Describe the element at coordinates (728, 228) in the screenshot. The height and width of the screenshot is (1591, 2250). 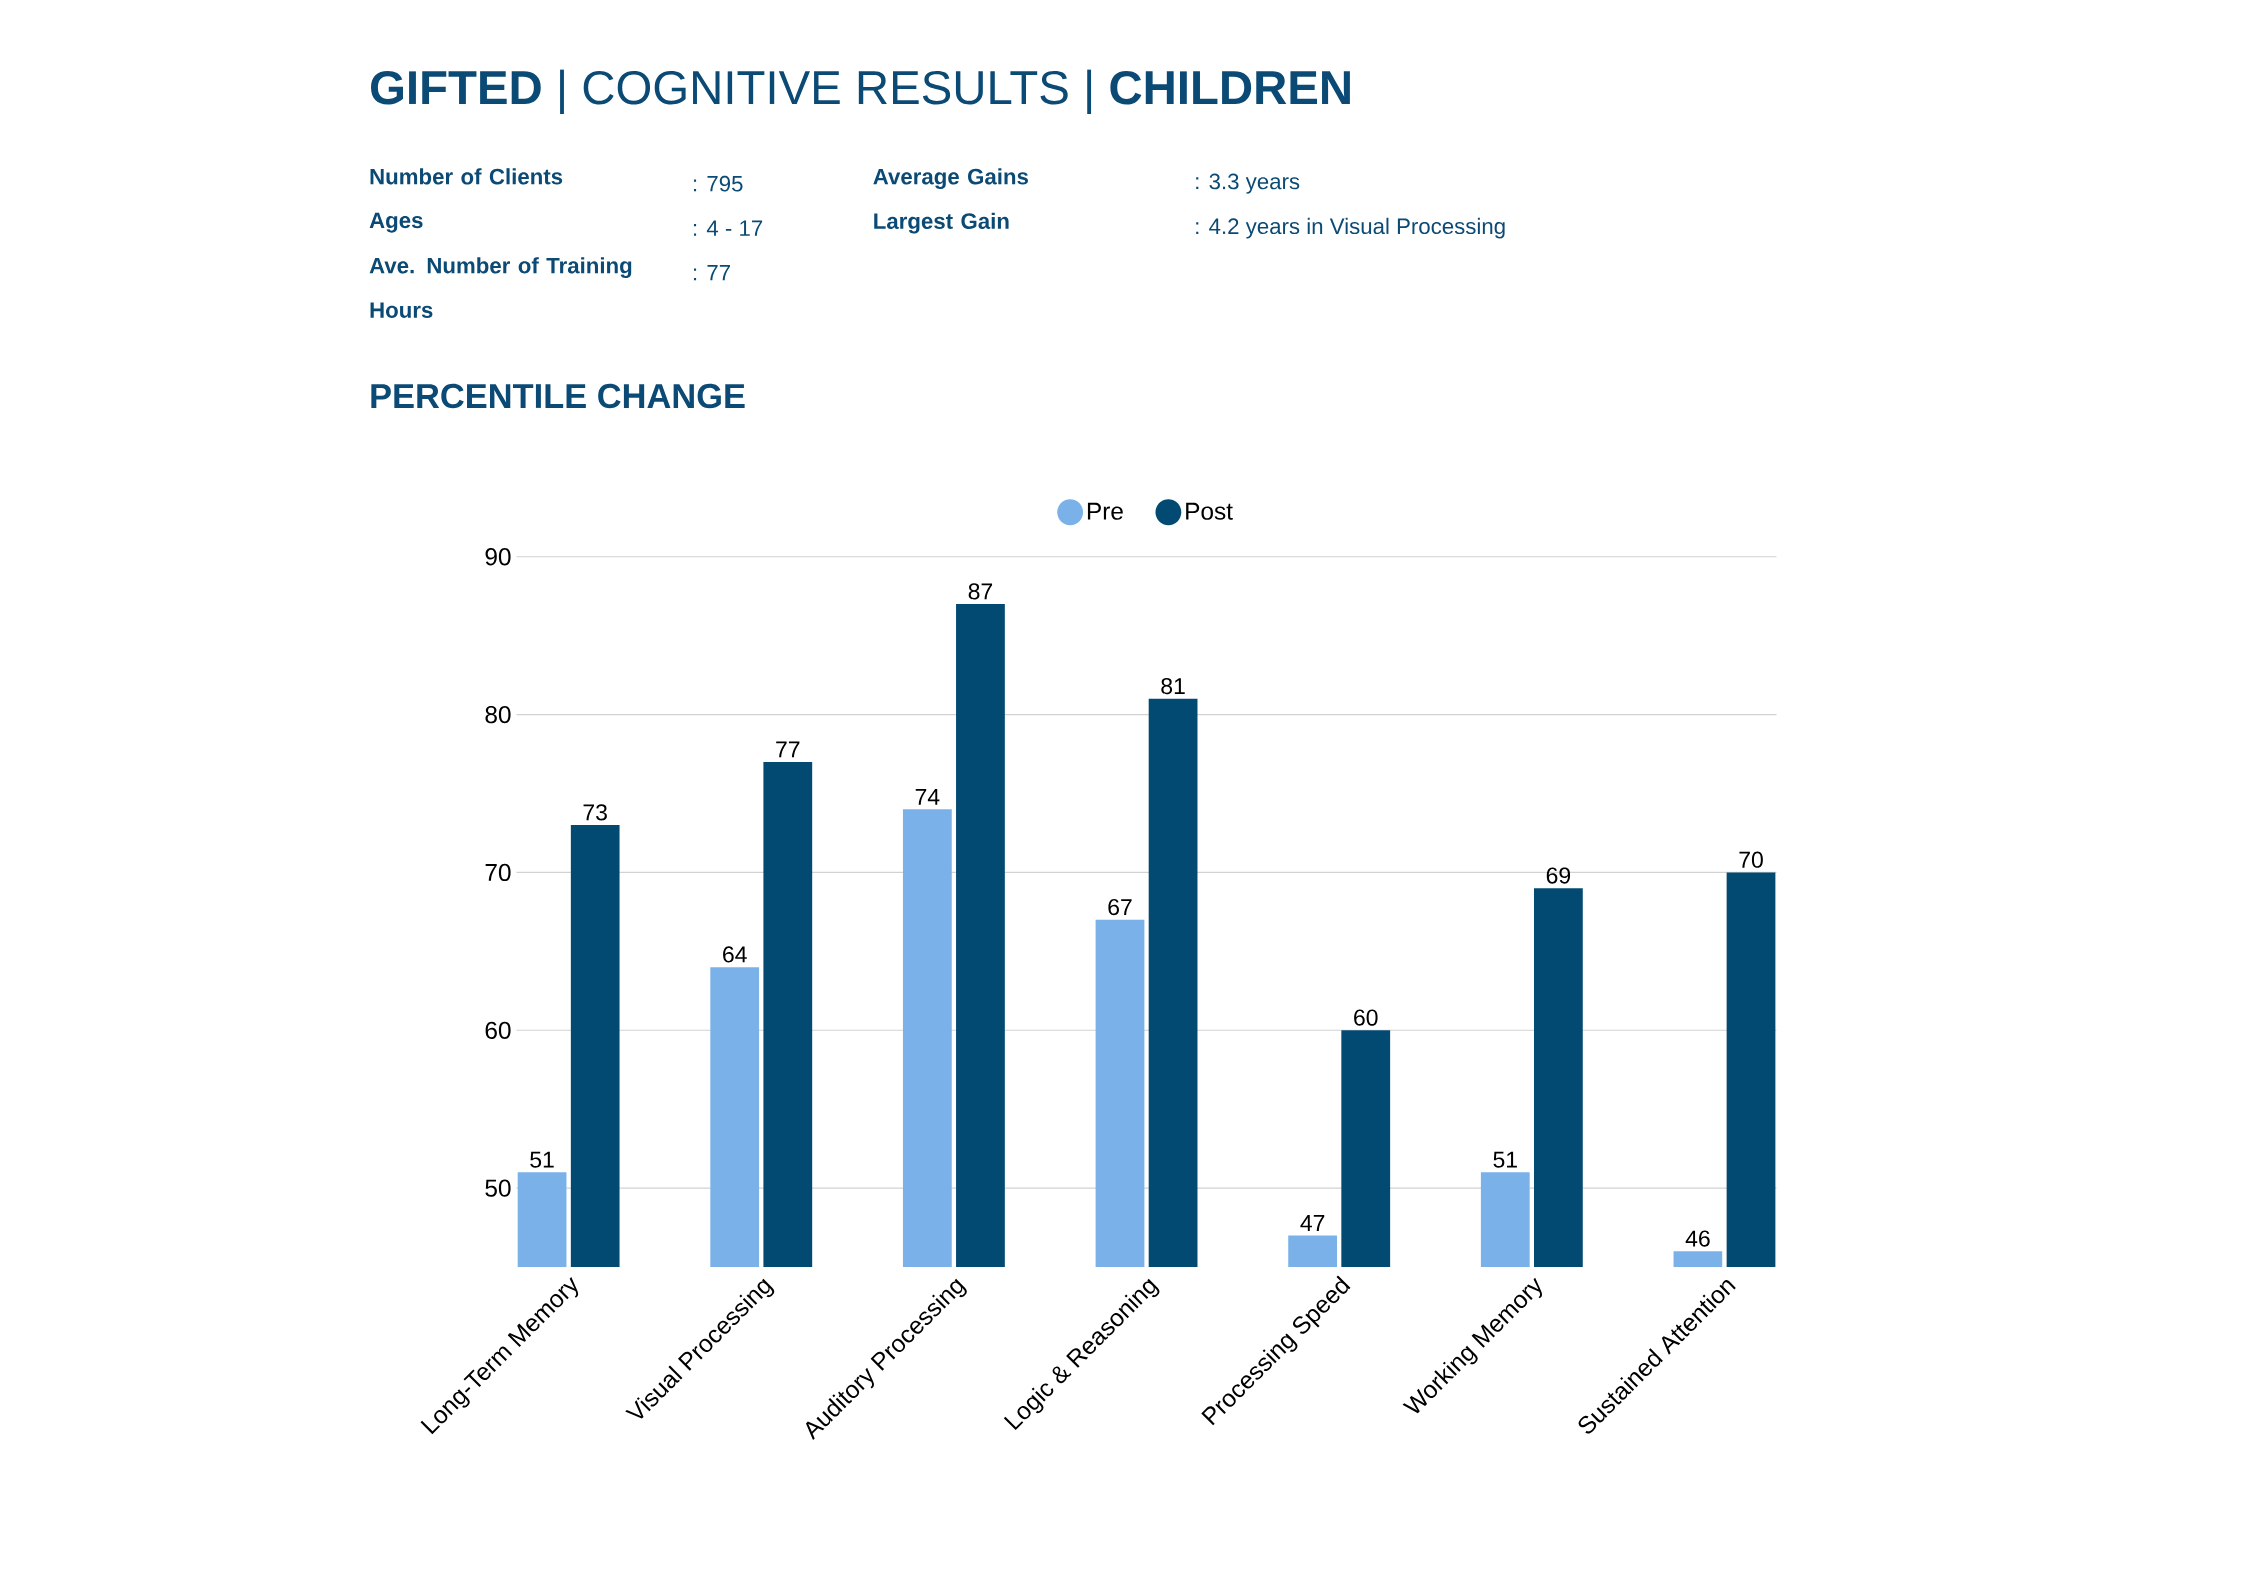
I see `text: : 4 - 17` at that location.